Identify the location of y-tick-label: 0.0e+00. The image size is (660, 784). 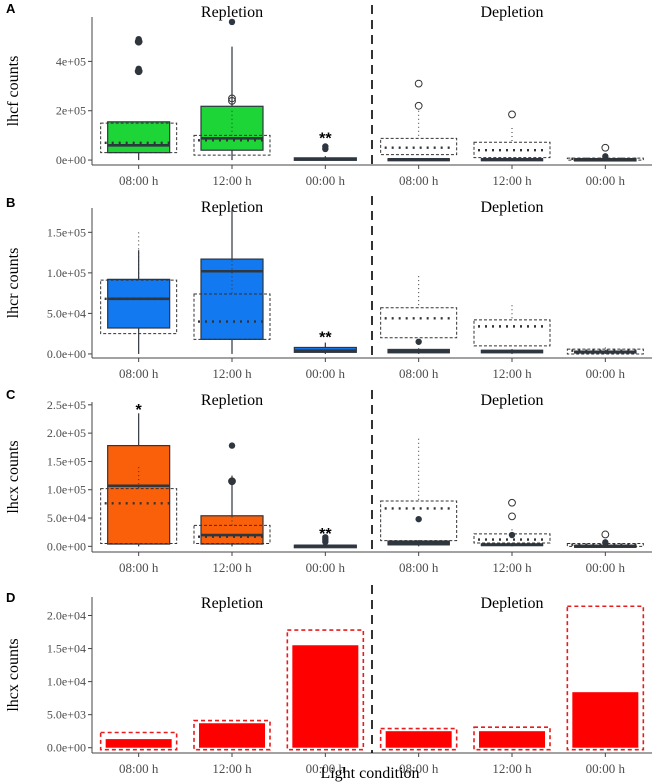
(66, 748).